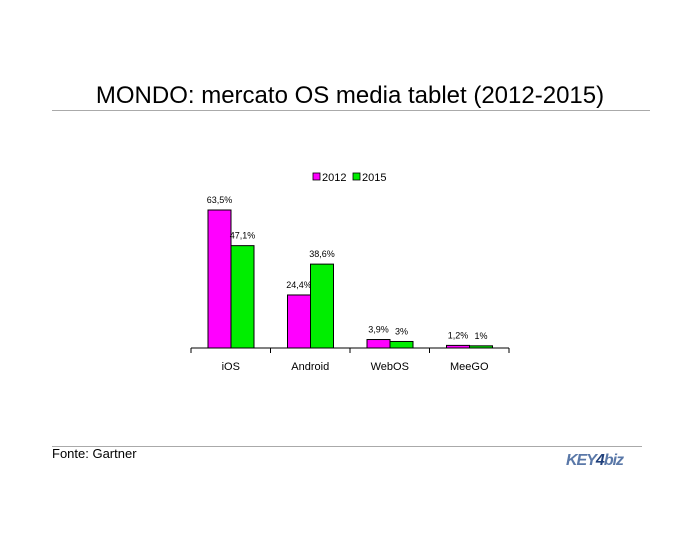  What do you see at coordinates (334, 178) in the screenshot?
I see `legend-label: 2012` at bounding box center [334, 178].